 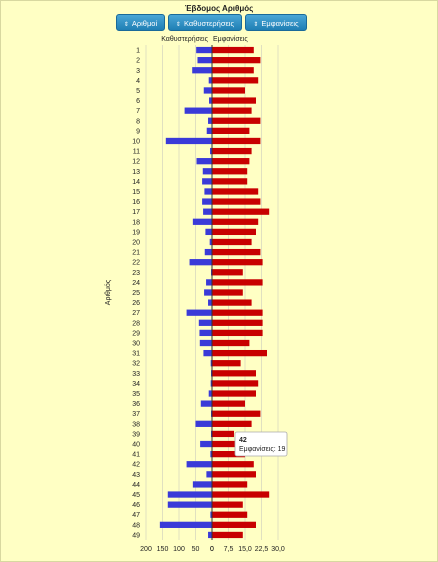 What do you see at coordinates (136, 232) in the screenshot?
I see `category-label: 19` at bounding box center [136, 232].